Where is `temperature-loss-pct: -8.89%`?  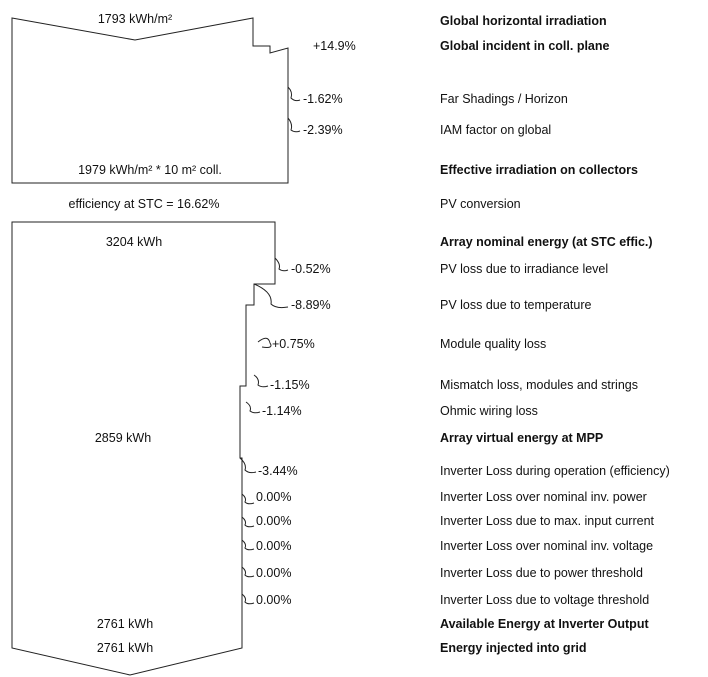
temperature-loss-pct: -8.89% is located at coordinates (311, 305).